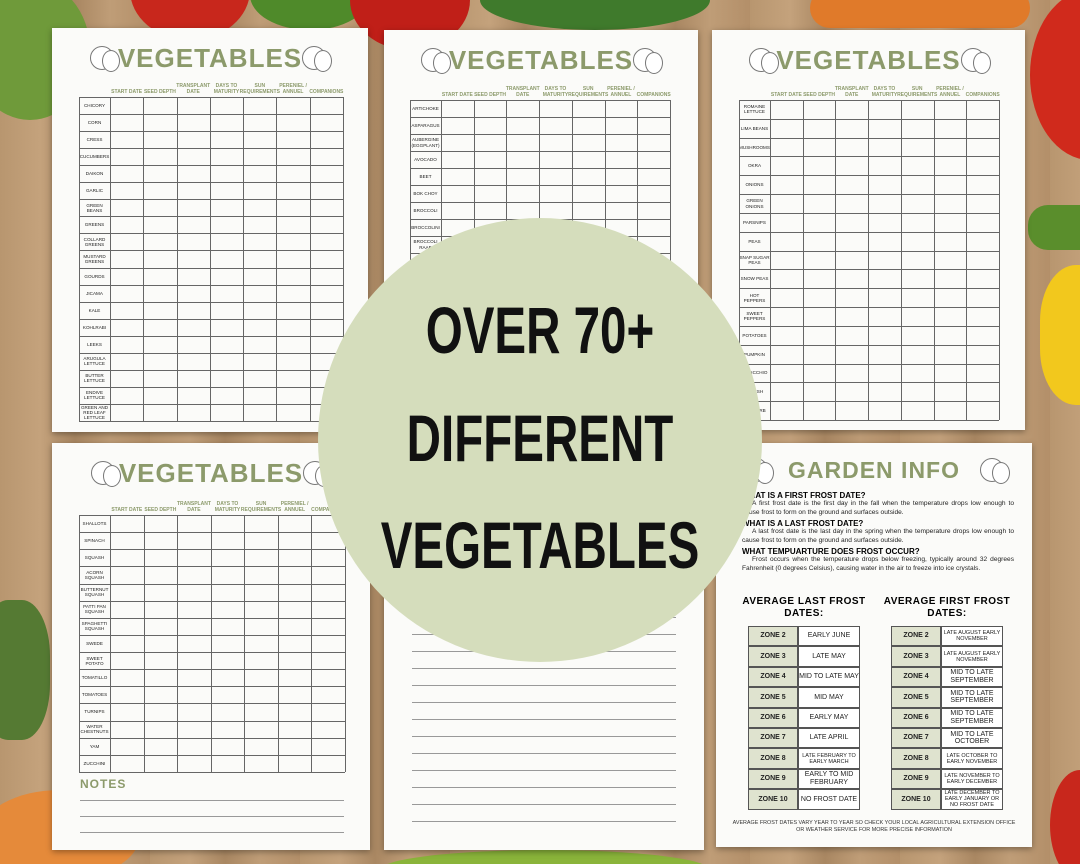 The image size is (1080, 864). Describe the element at coordinates (425, 227) in the screenshot. I see `row-label: BROCCOLINI` at that location.